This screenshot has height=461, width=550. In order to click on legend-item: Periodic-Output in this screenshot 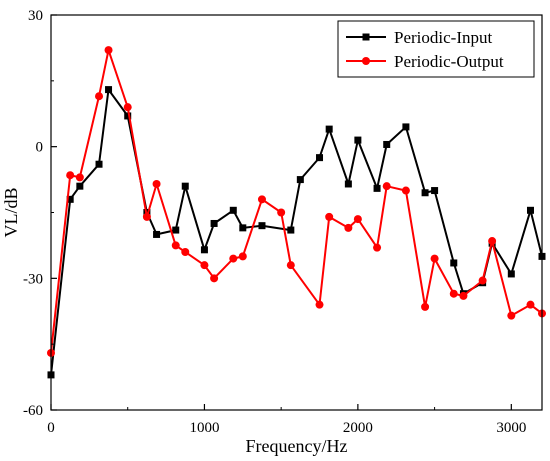, I will do `click(425, 61)`.